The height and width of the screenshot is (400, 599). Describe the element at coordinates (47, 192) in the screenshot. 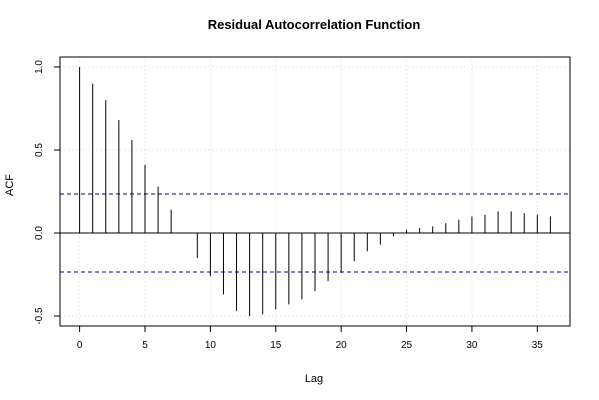

I see `y-axis: -0.5 0.0 0.5 1.0` at that location.